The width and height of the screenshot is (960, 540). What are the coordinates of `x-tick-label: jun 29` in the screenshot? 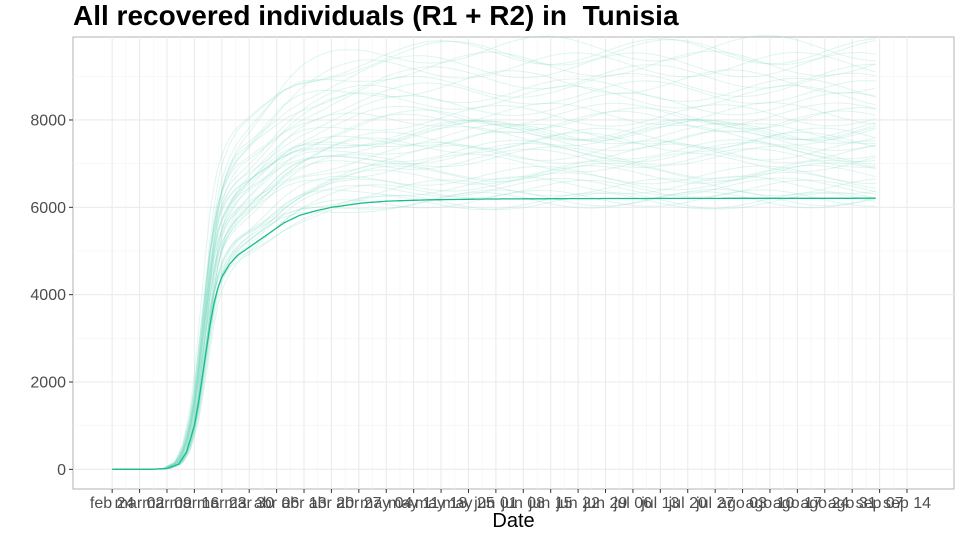 It's located at (605, 503).